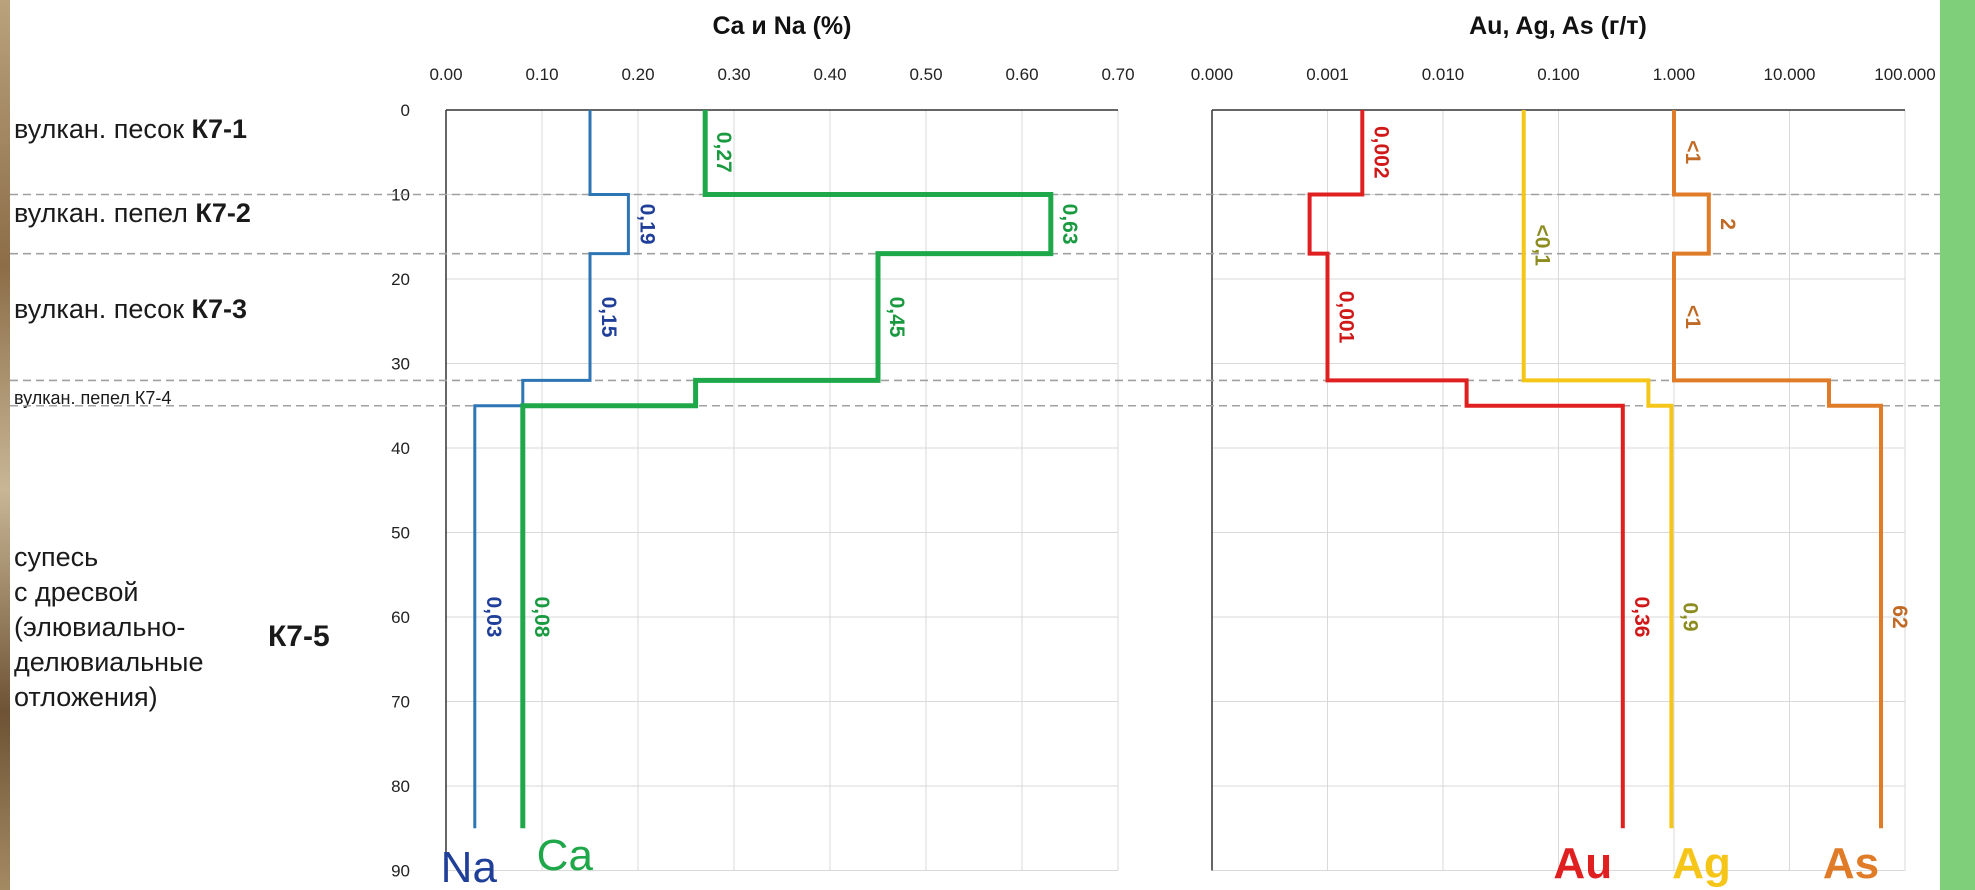  I want to click on x-tick-label: 0.010, so click(1443, 74).